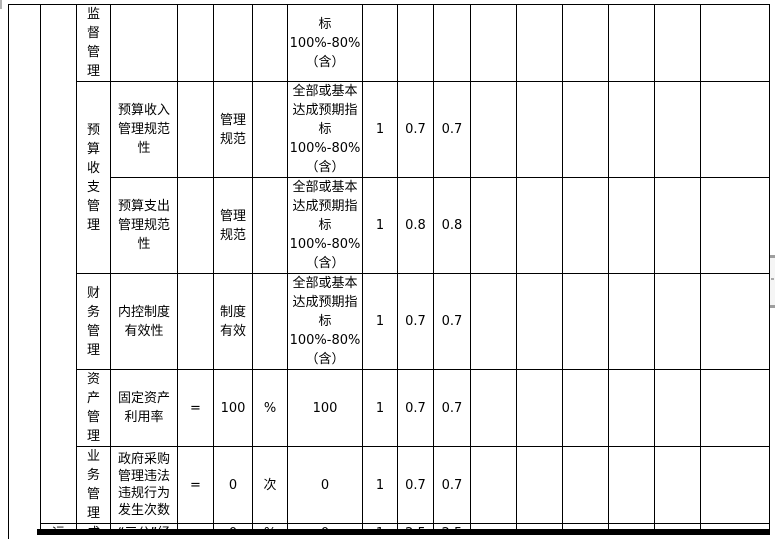 Image resolution: width=775 pixels, height=539 pixels. What do you see at coordinates (144, 485) in the screenshot?
I see `indicator-name-cell: 政府采购 管理违法 违规行为 发生次数` at bounding box center [144, 485].